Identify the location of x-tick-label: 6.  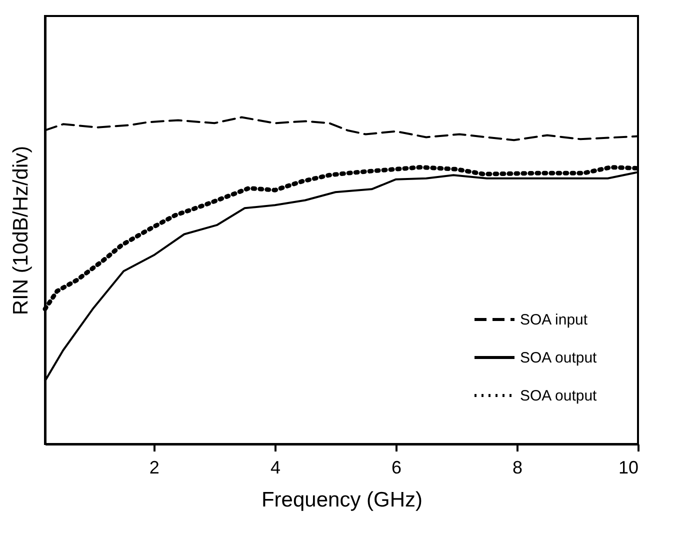
(396, 468).